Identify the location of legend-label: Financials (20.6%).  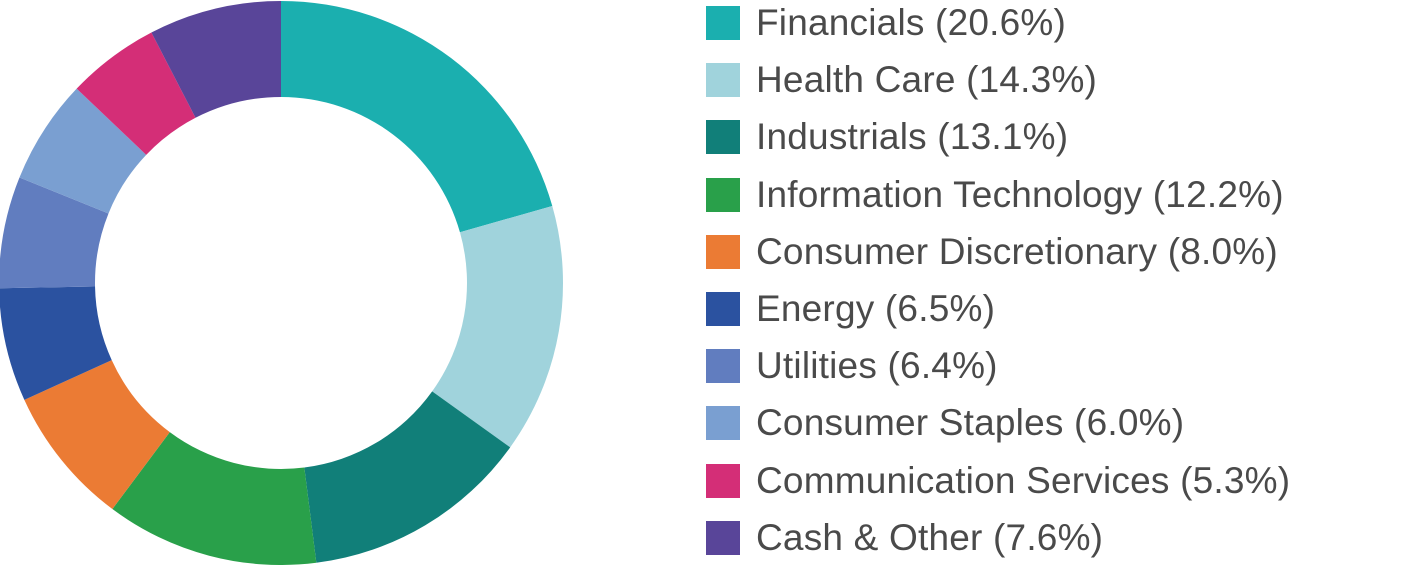
(911, 22).